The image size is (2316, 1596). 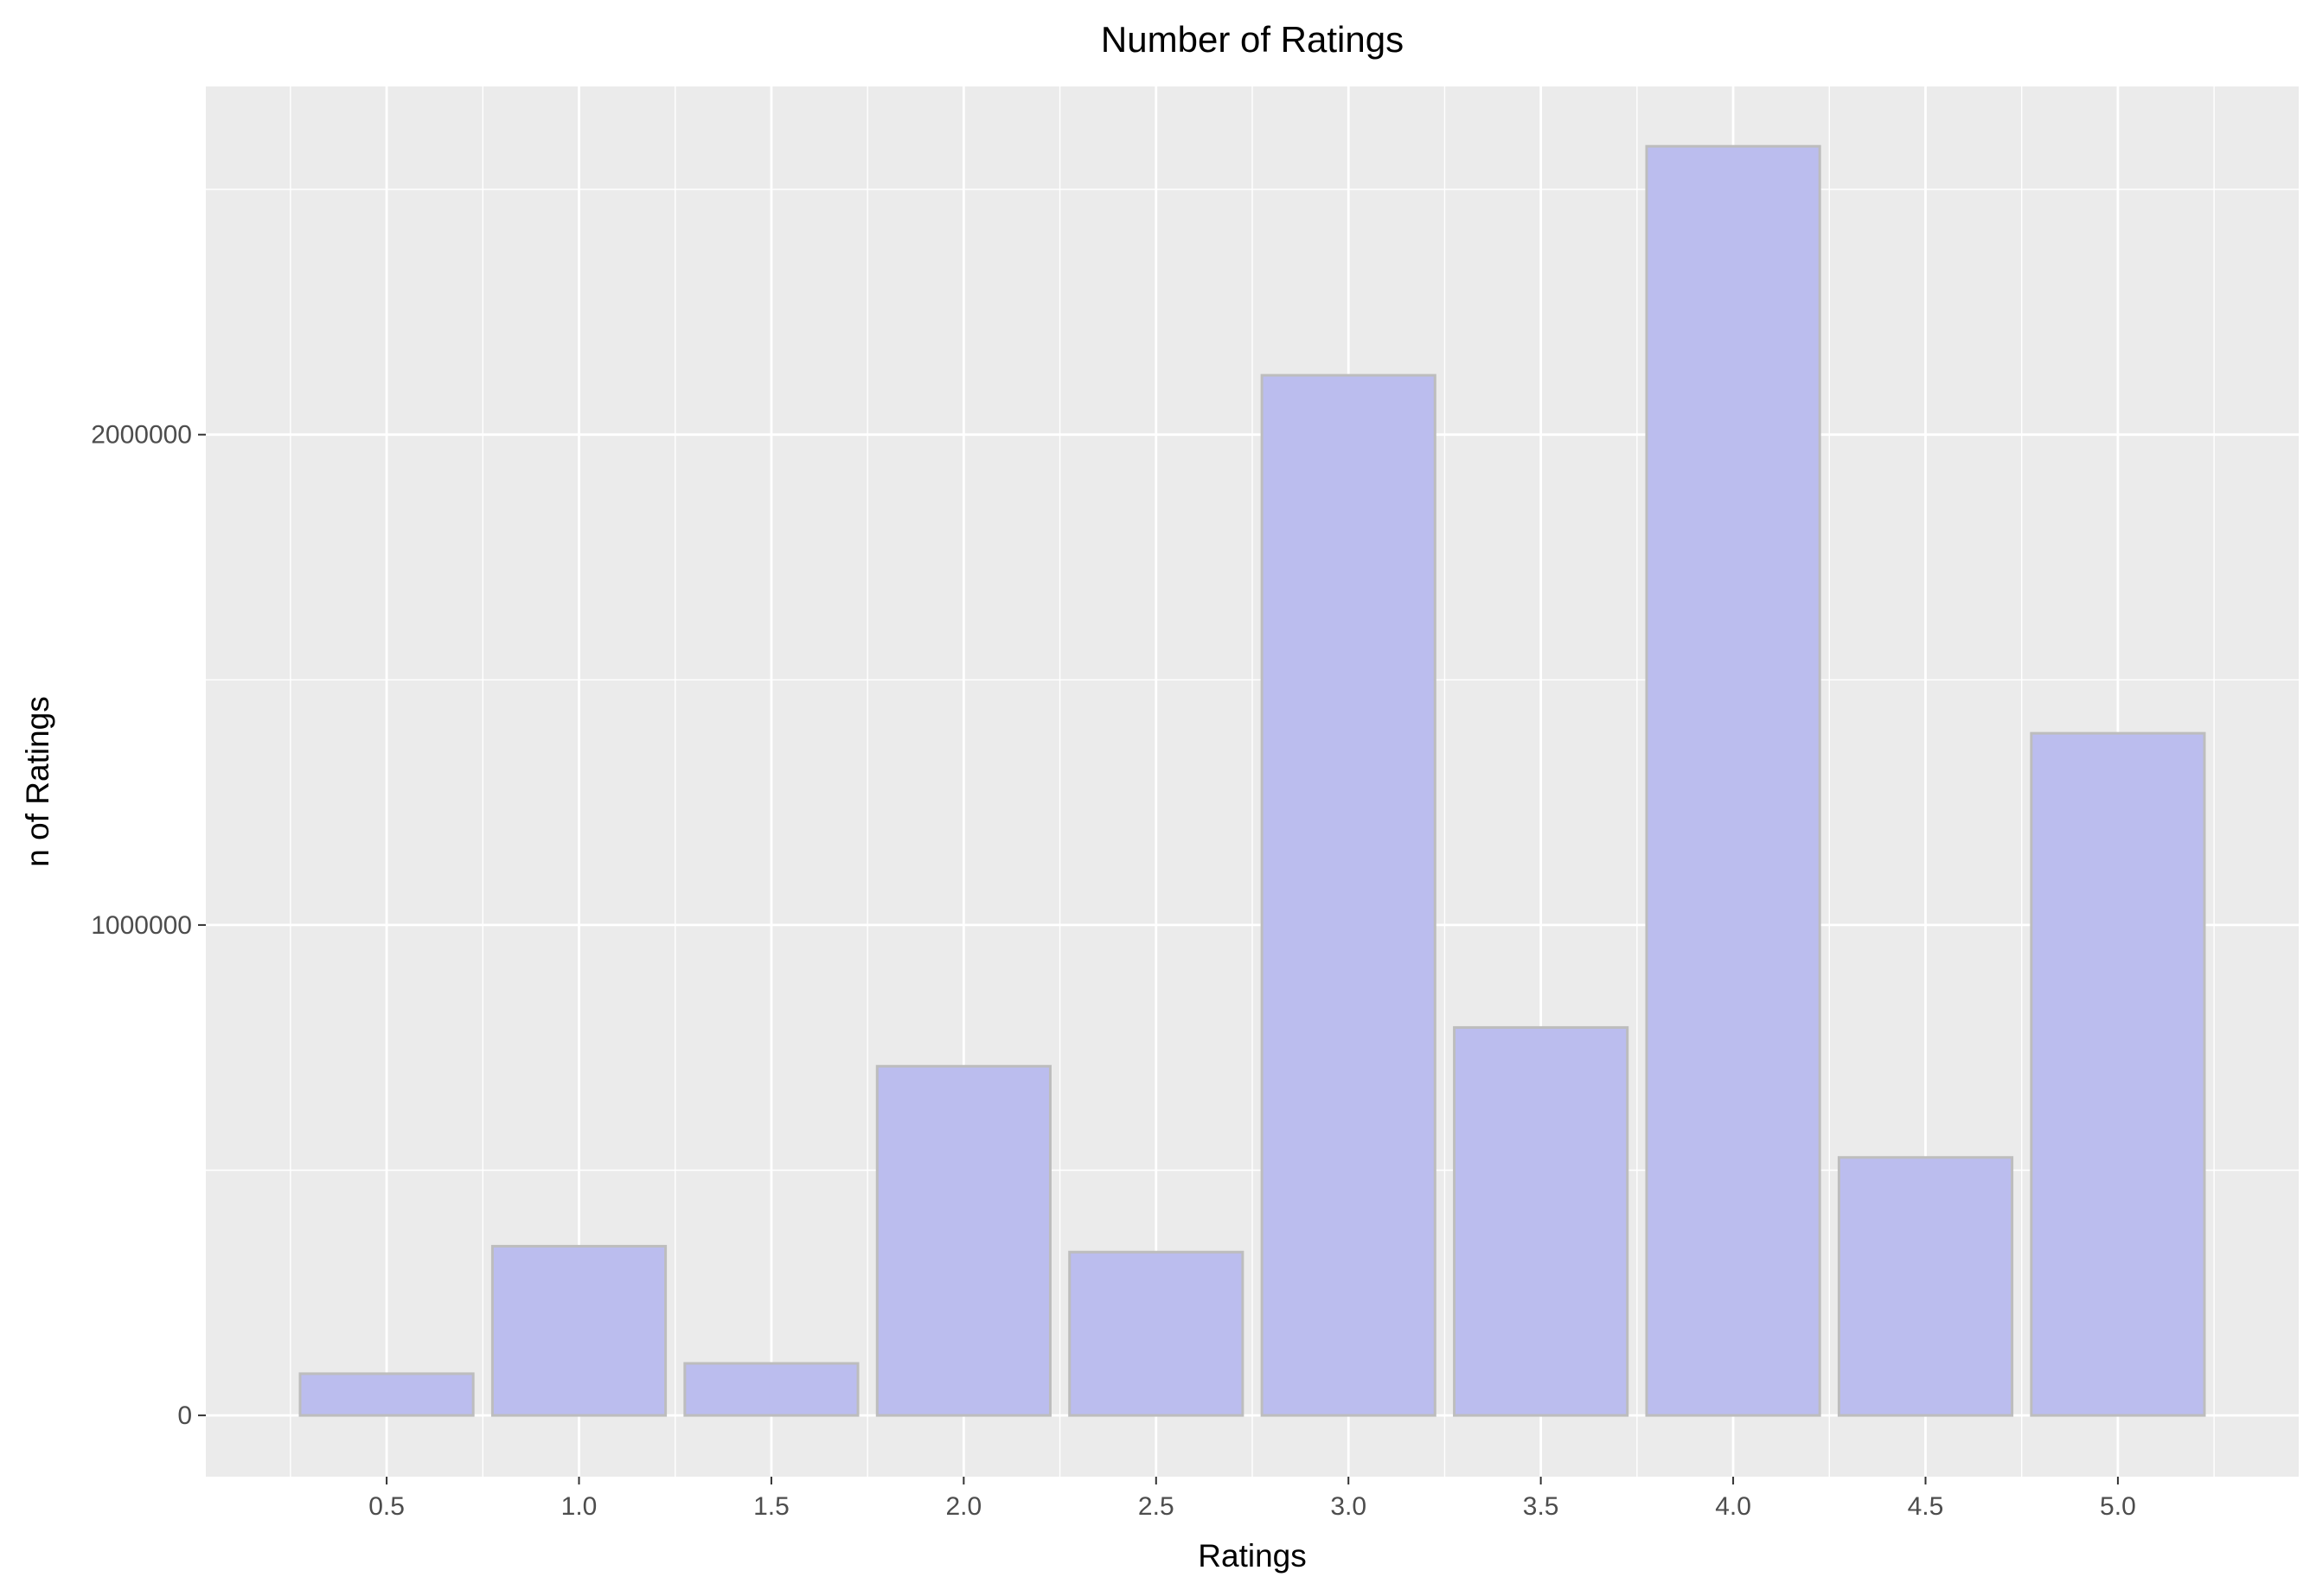 I want to click on x-axis-ticks: 0.5 1.0 1.5 2.0 2.5 3.0 3.5 4.0 4.5 5.0, so click(x=1252, y=1499).